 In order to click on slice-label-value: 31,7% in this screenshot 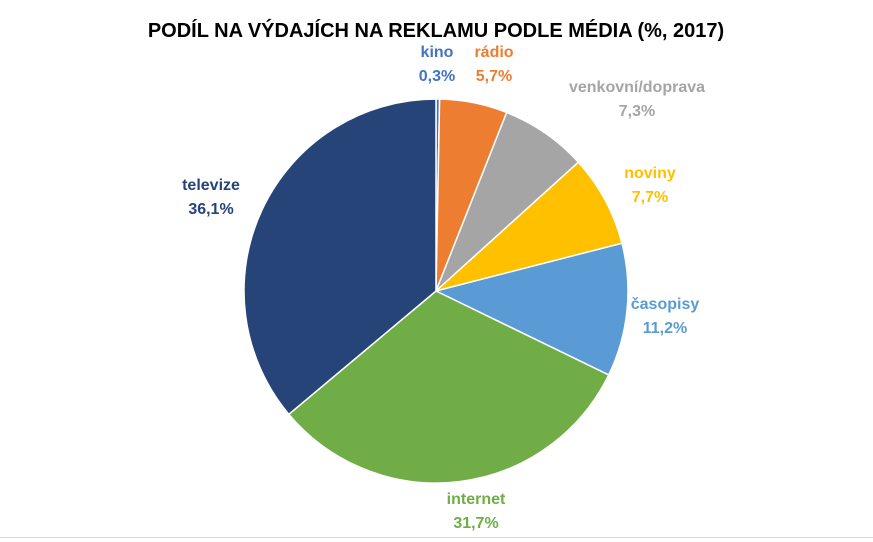, I will do `click(475, 523)`.